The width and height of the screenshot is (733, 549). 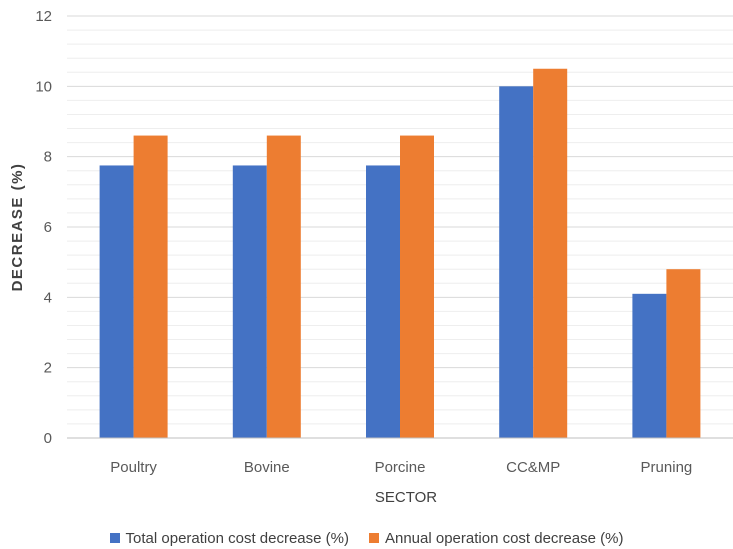 I want to click on y-tick-label: 2, so click(x=48, y=368).